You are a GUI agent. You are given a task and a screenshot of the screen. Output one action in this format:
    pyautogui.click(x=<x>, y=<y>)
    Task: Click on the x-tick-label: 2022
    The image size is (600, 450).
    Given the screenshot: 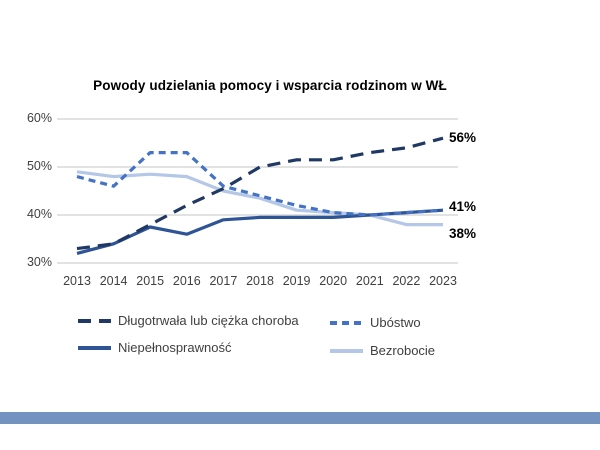 What is the action you would take?
    pyautogui.click(x=406, y=281)
    